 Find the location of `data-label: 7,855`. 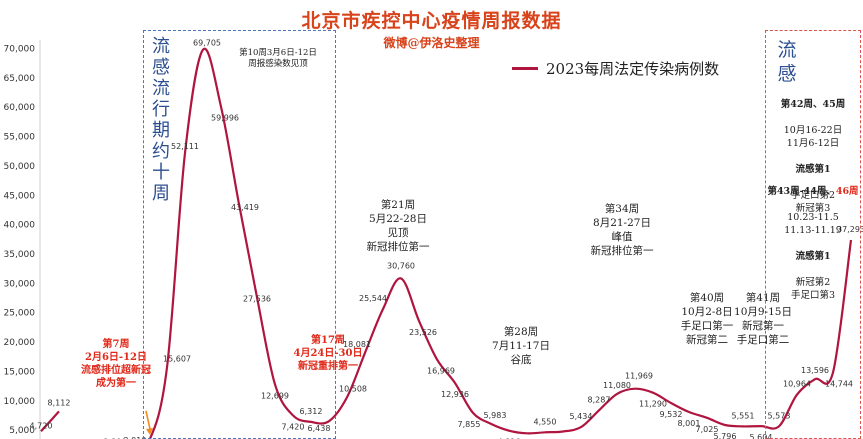

data-label: 7,855 is located at coordinates (469, 424).